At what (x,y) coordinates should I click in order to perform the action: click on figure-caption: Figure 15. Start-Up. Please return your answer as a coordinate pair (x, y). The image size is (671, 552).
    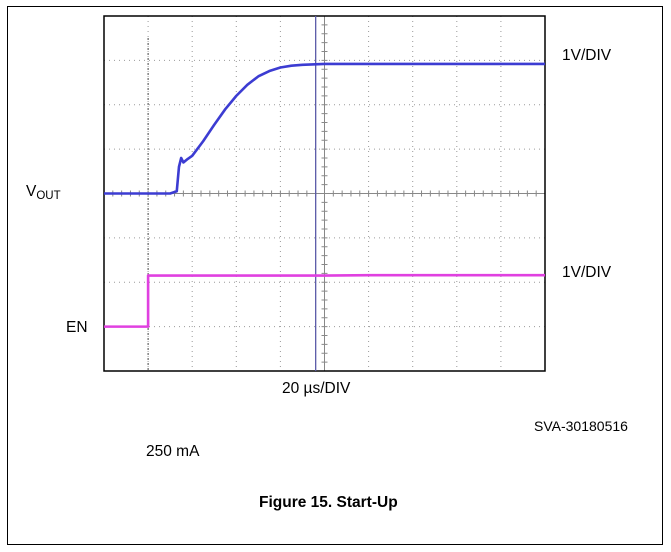
    Looking at the image, I should click on (328, 502).